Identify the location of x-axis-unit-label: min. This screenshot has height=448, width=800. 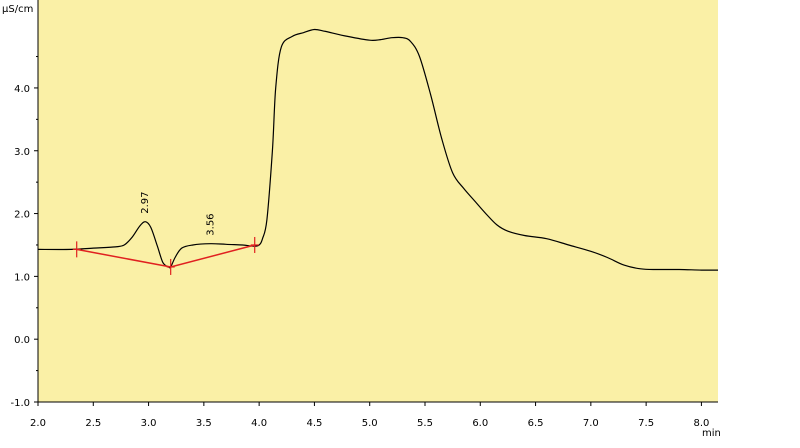
(711, 433).